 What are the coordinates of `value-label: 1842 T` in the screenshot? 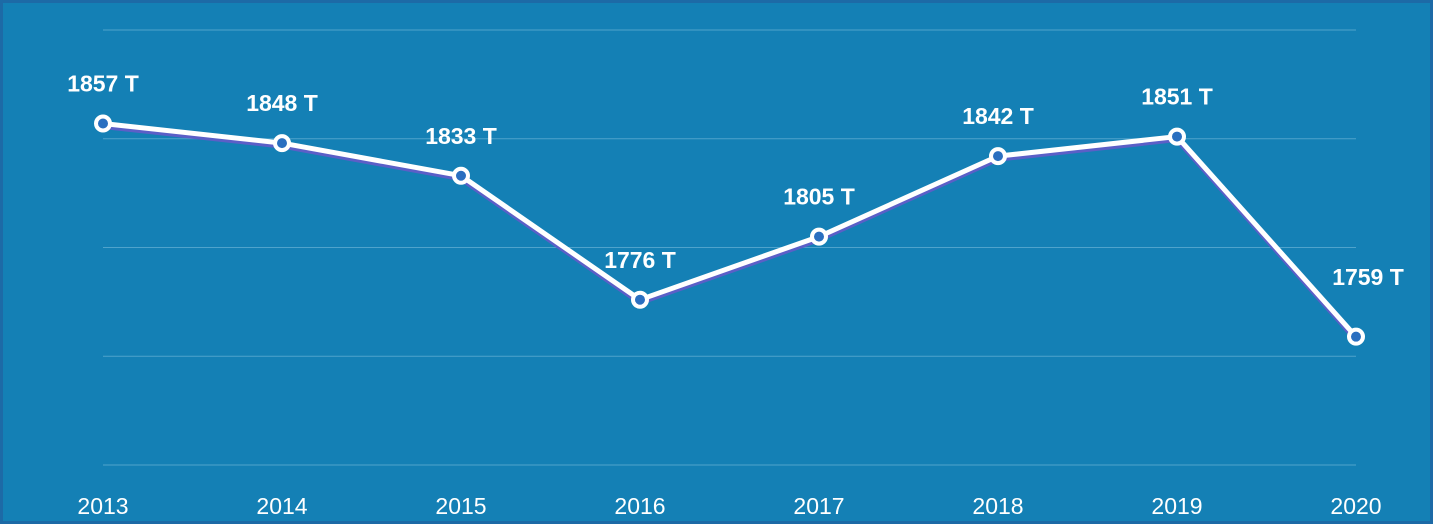 It's located at (998, 116).